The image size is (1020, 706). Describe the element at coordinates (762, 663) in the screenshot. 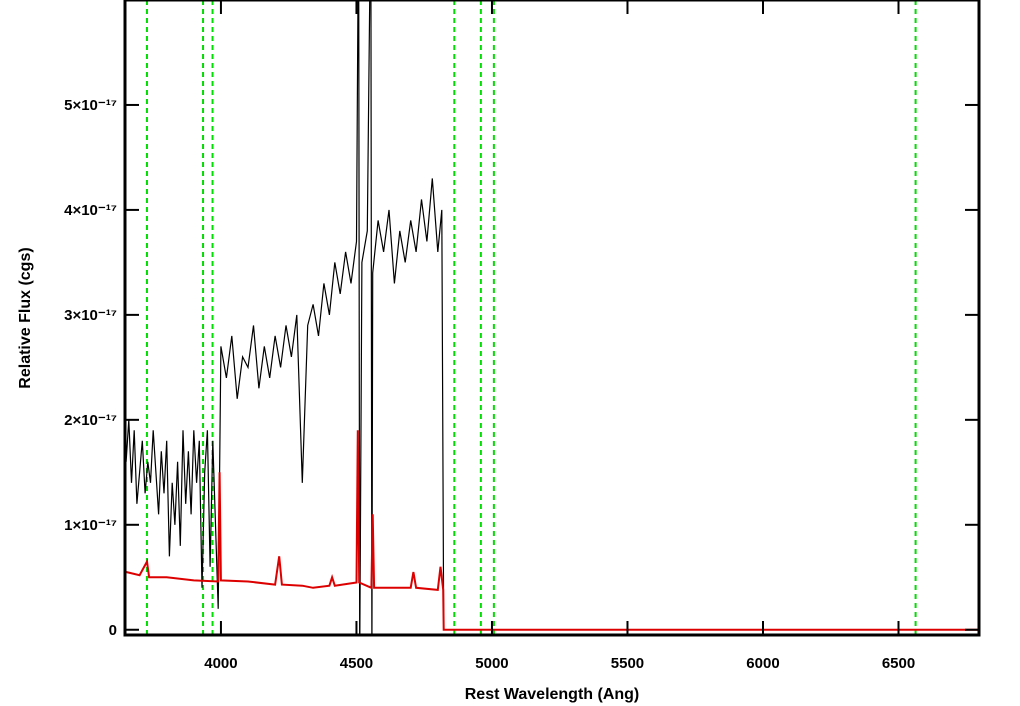

I see `x-tick-label: 6000` at that location.